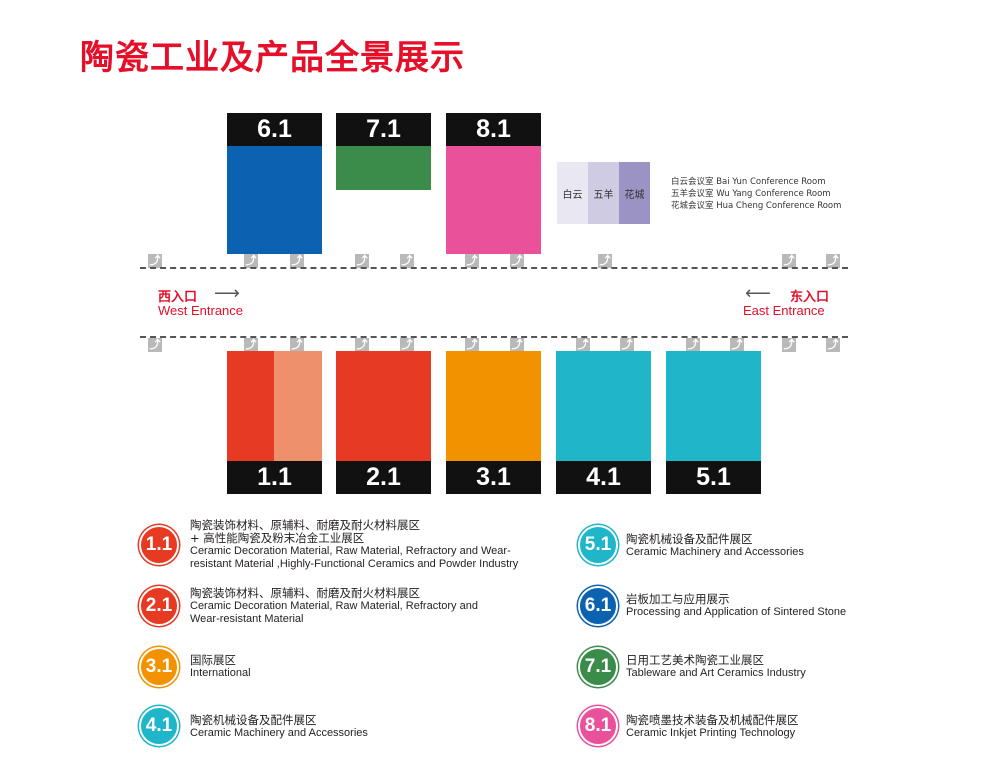 This screenshot has width=984, height=772. I want to click on legend-badge-1-1: 1.1, so click(159, 545).